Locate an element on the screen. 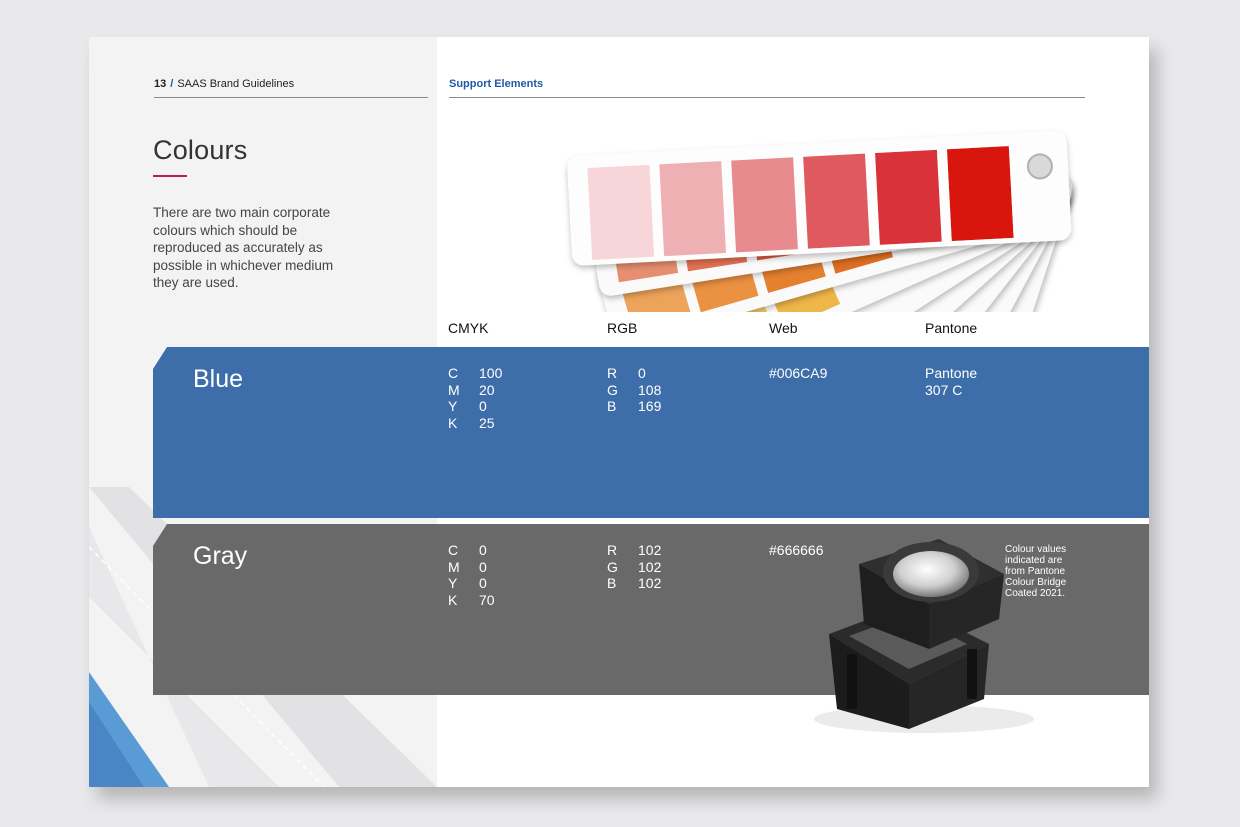 This screenshot has height=827, width=1240. rgb-values: R 102 G 102 B 102 is located at coordinates (634, 567).